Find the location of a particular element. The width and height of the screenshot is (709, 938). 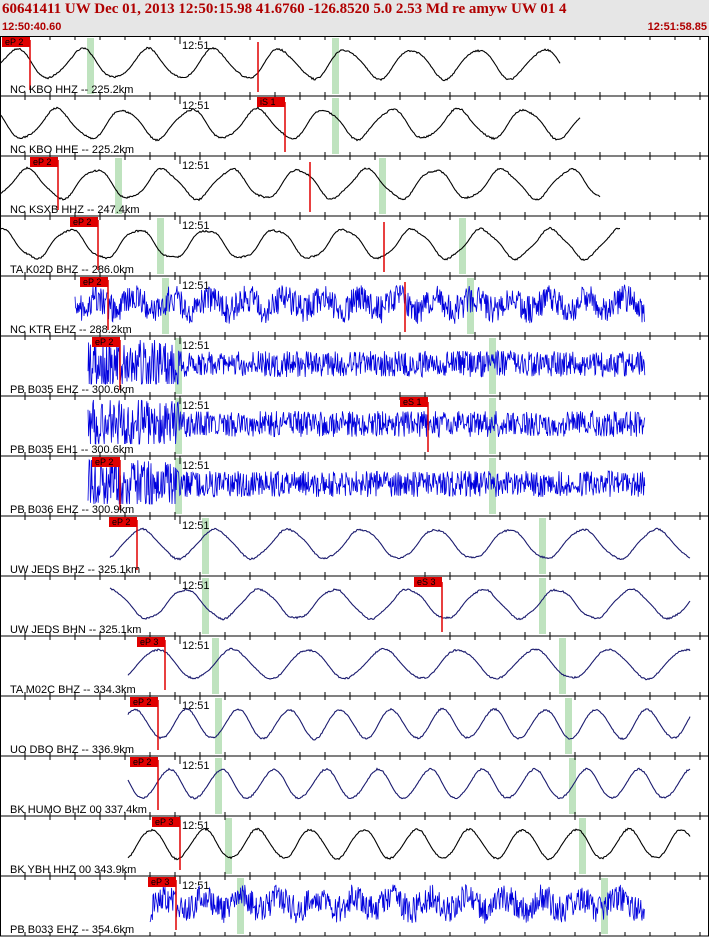

trace-label: TA K02D BHZ -- 286.0km is located at coordinates (72, 270).